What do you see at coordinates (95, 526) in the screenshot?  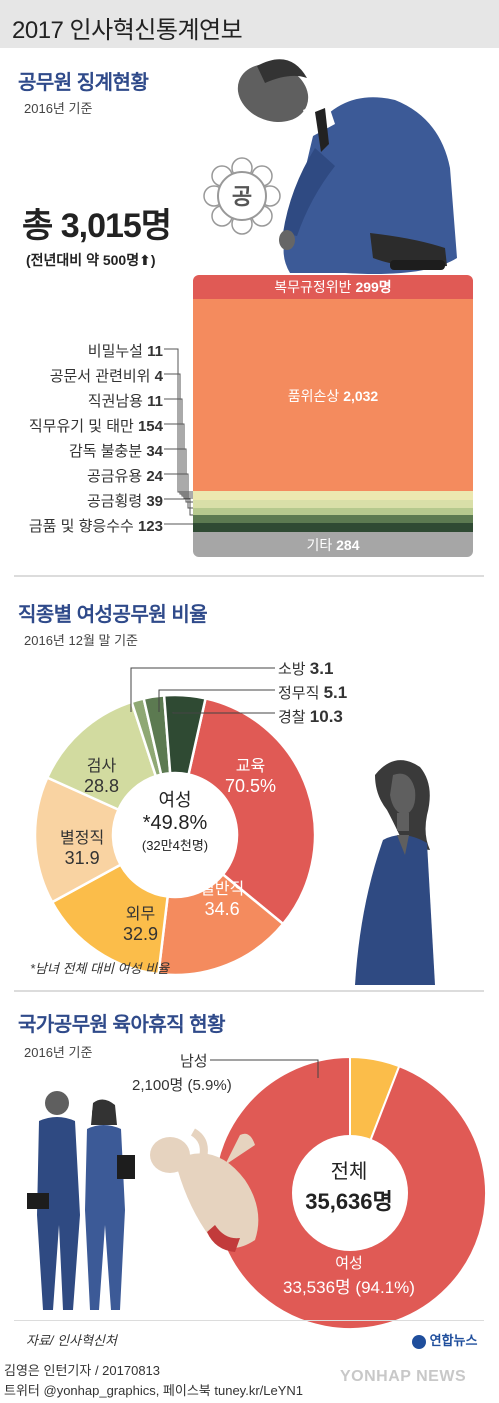 I see `small-label-7: 금품 및 향응수수 123` at bounding box center [95, 526].